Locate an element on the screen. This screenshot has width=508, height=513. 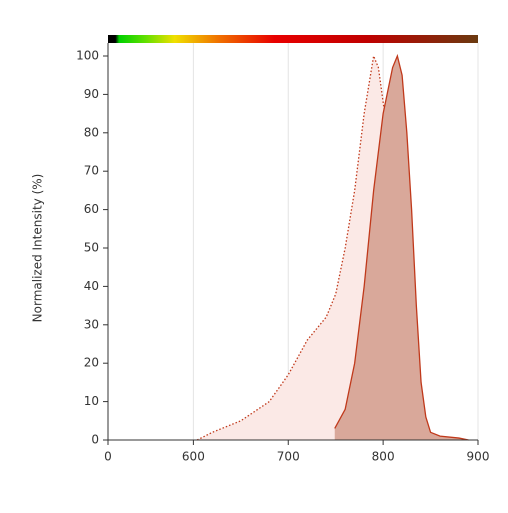
y-tick-label: 80 is located at coordinates (91, 132).